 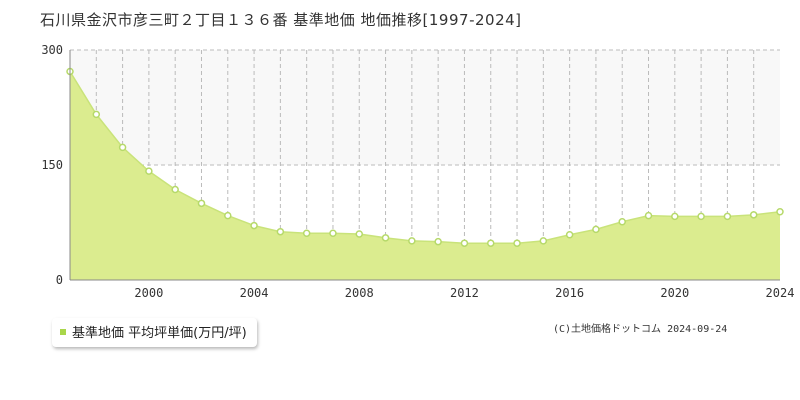 I want to click on x-tick-label: 2000, so click(x=148, y=293).